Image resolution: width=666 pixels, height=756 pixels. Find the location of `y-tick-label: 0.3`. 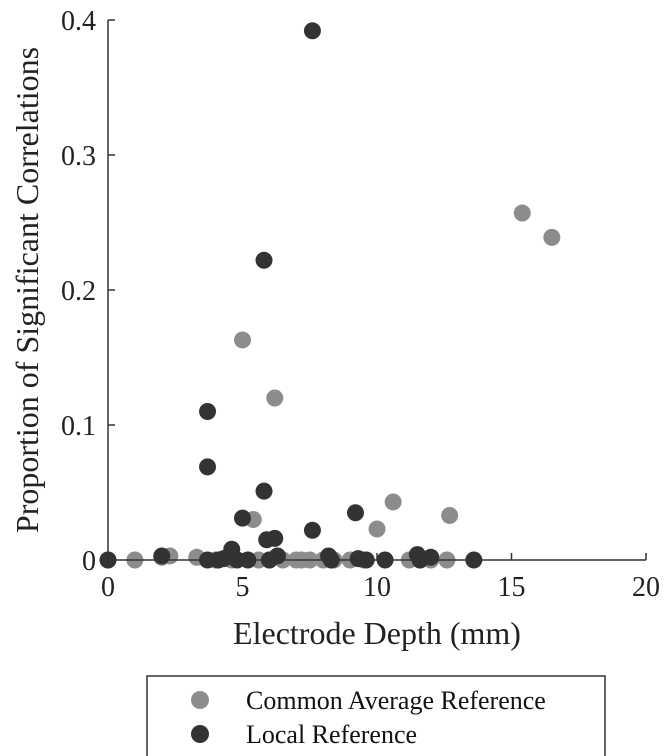

y-tick-label: 0.3 is located at coordinates (78, 156).